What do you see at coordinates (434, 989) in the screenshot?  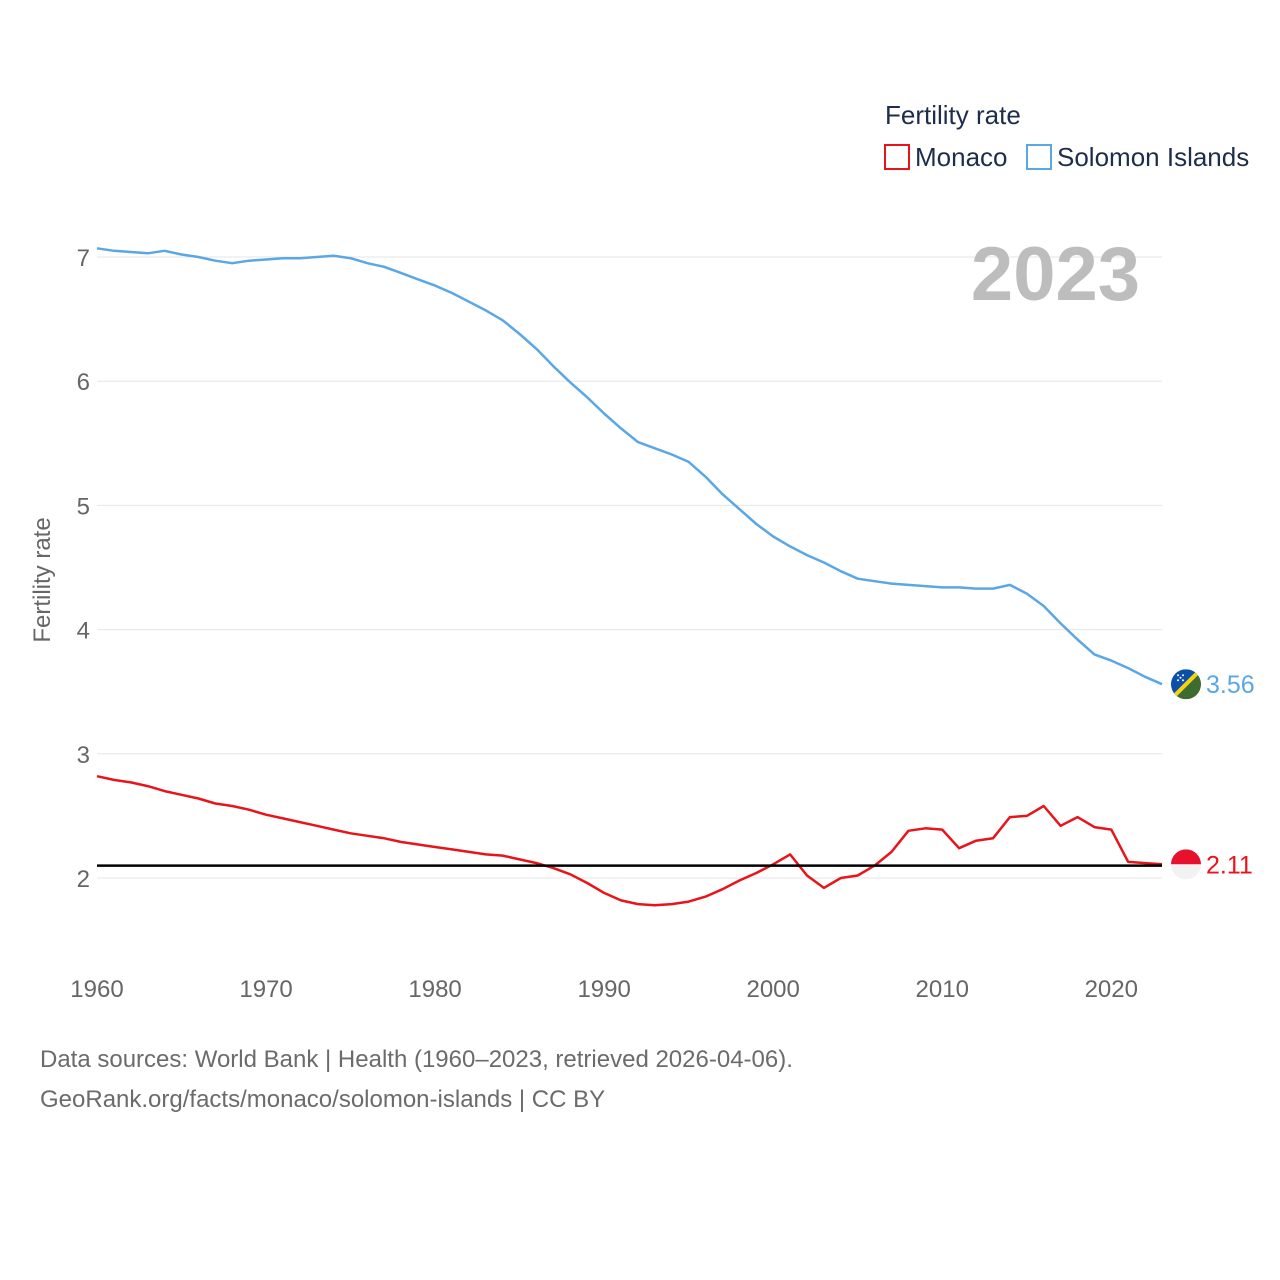 I see `x-tick-label: 1980` at bounding box center [434, 989].